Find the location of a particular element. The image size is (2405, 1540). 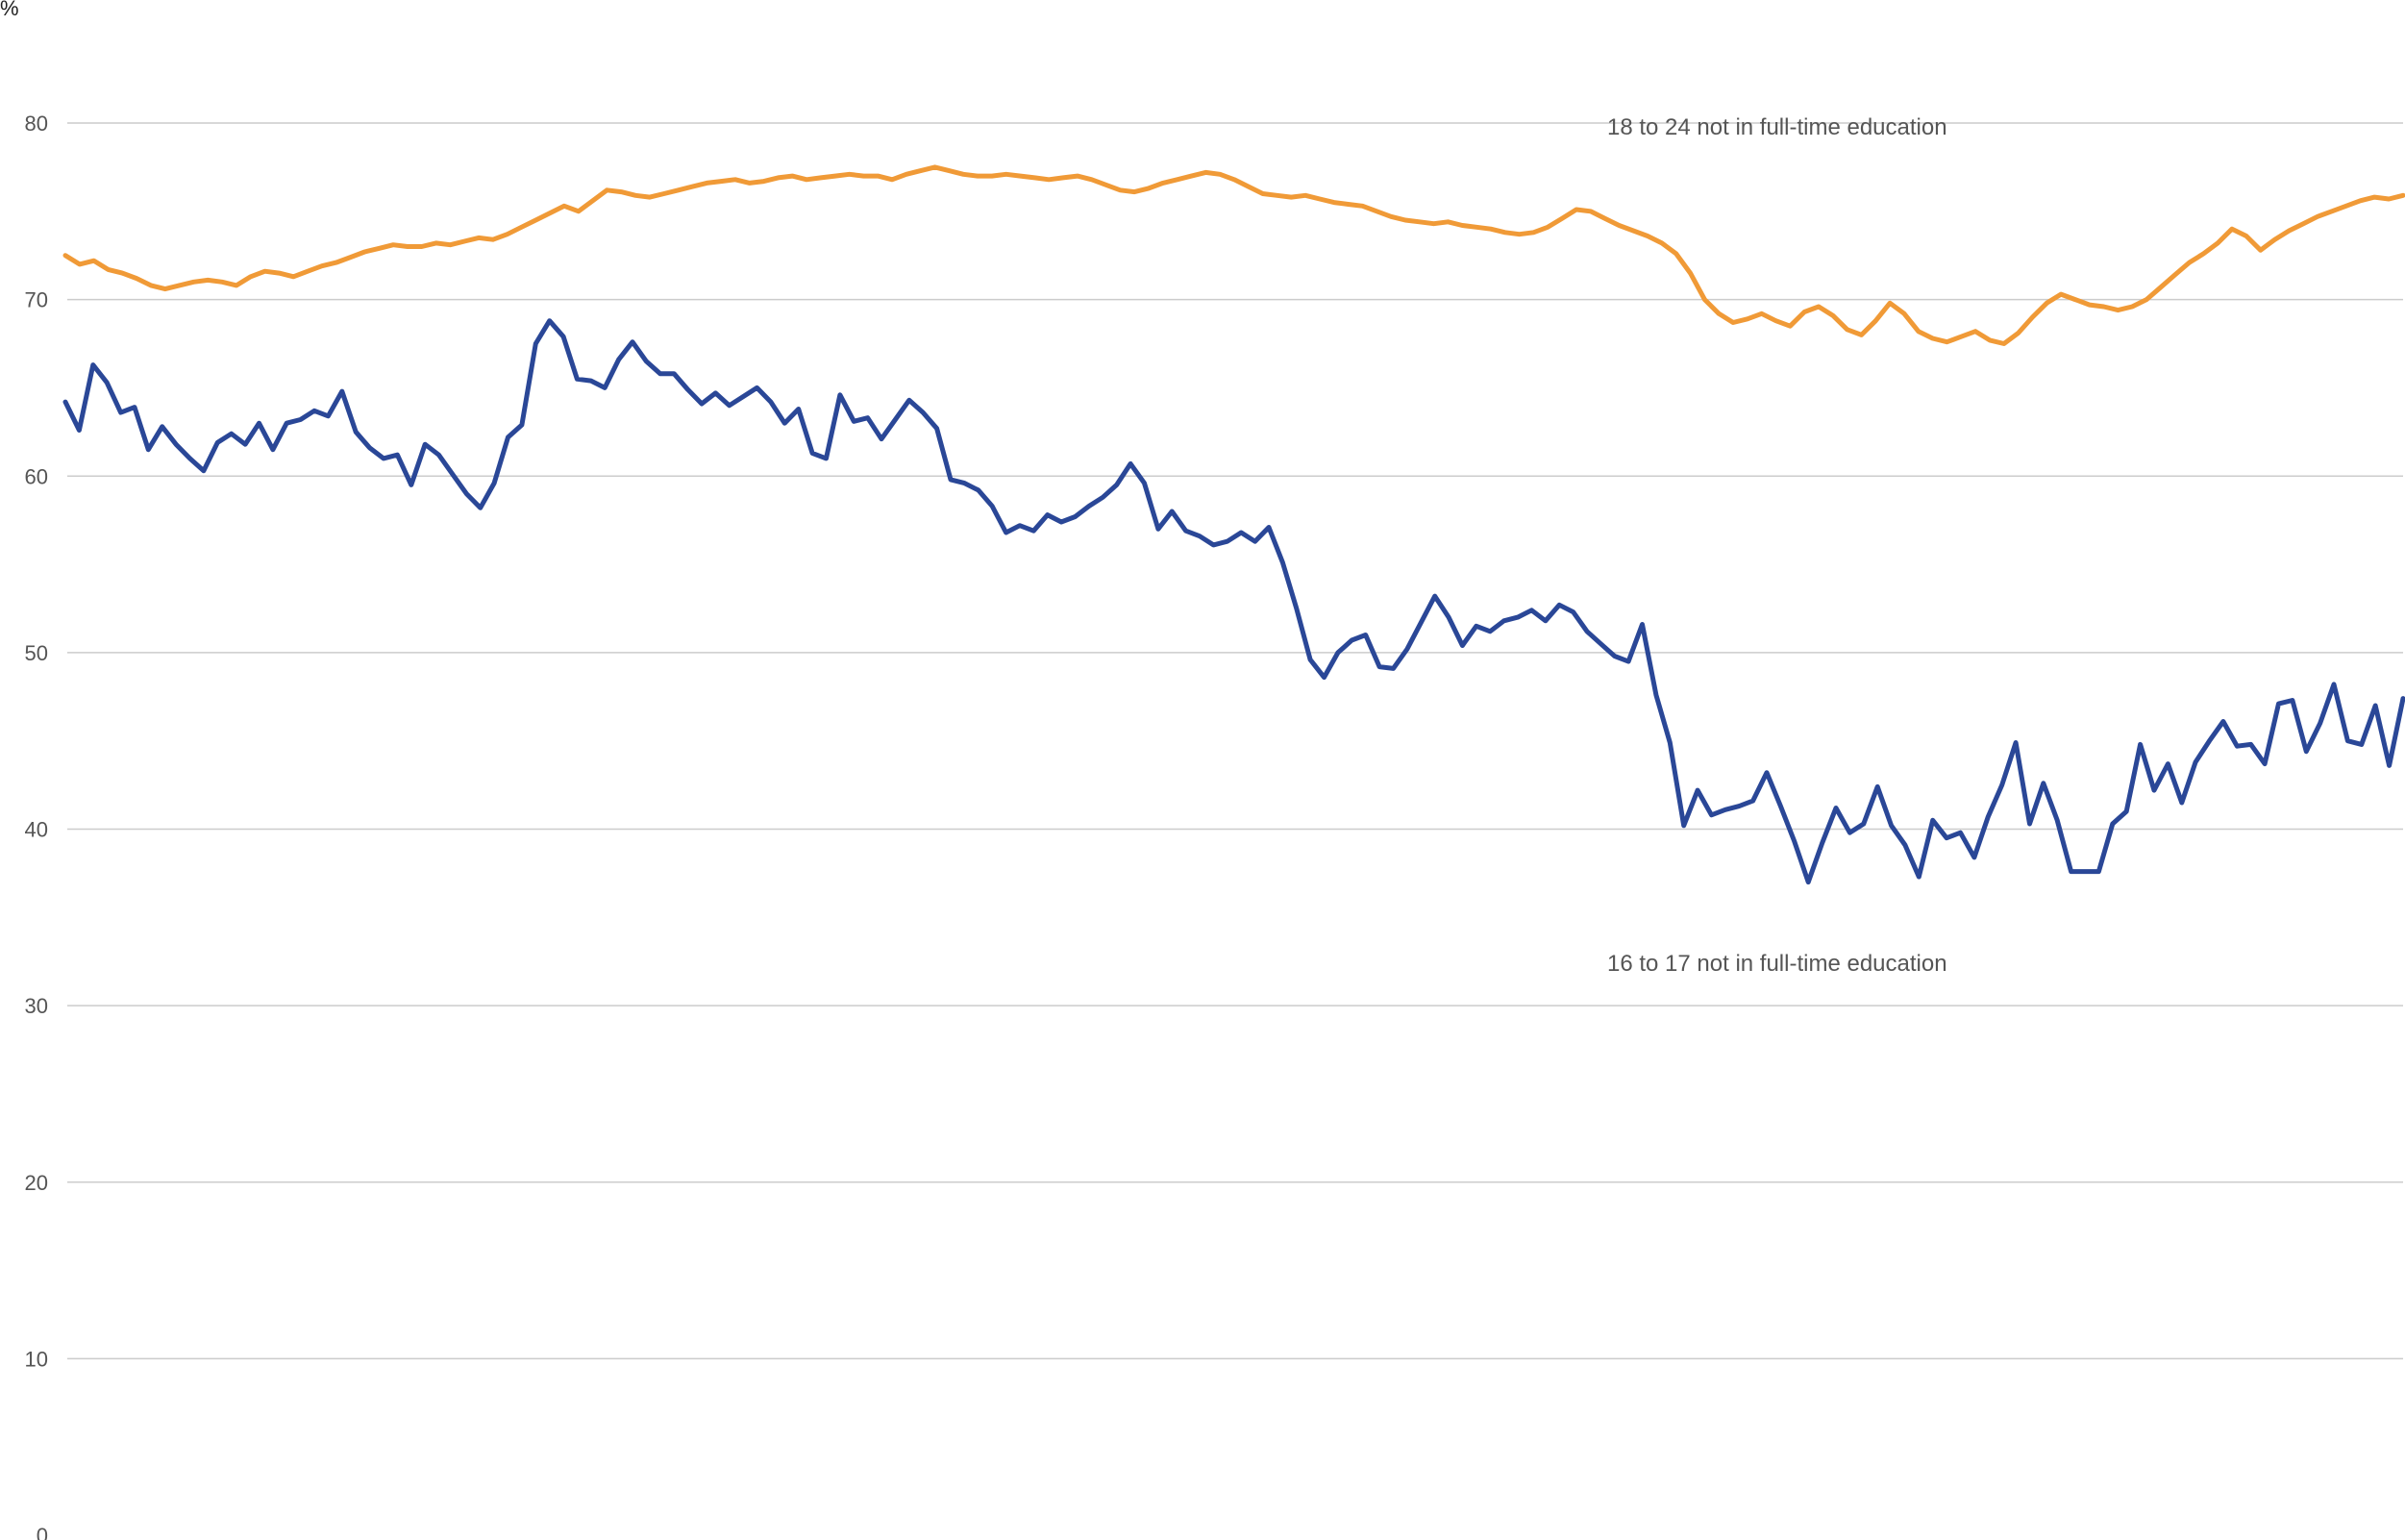

y-tick-label: 0 is located at coordinates (42, 1532).